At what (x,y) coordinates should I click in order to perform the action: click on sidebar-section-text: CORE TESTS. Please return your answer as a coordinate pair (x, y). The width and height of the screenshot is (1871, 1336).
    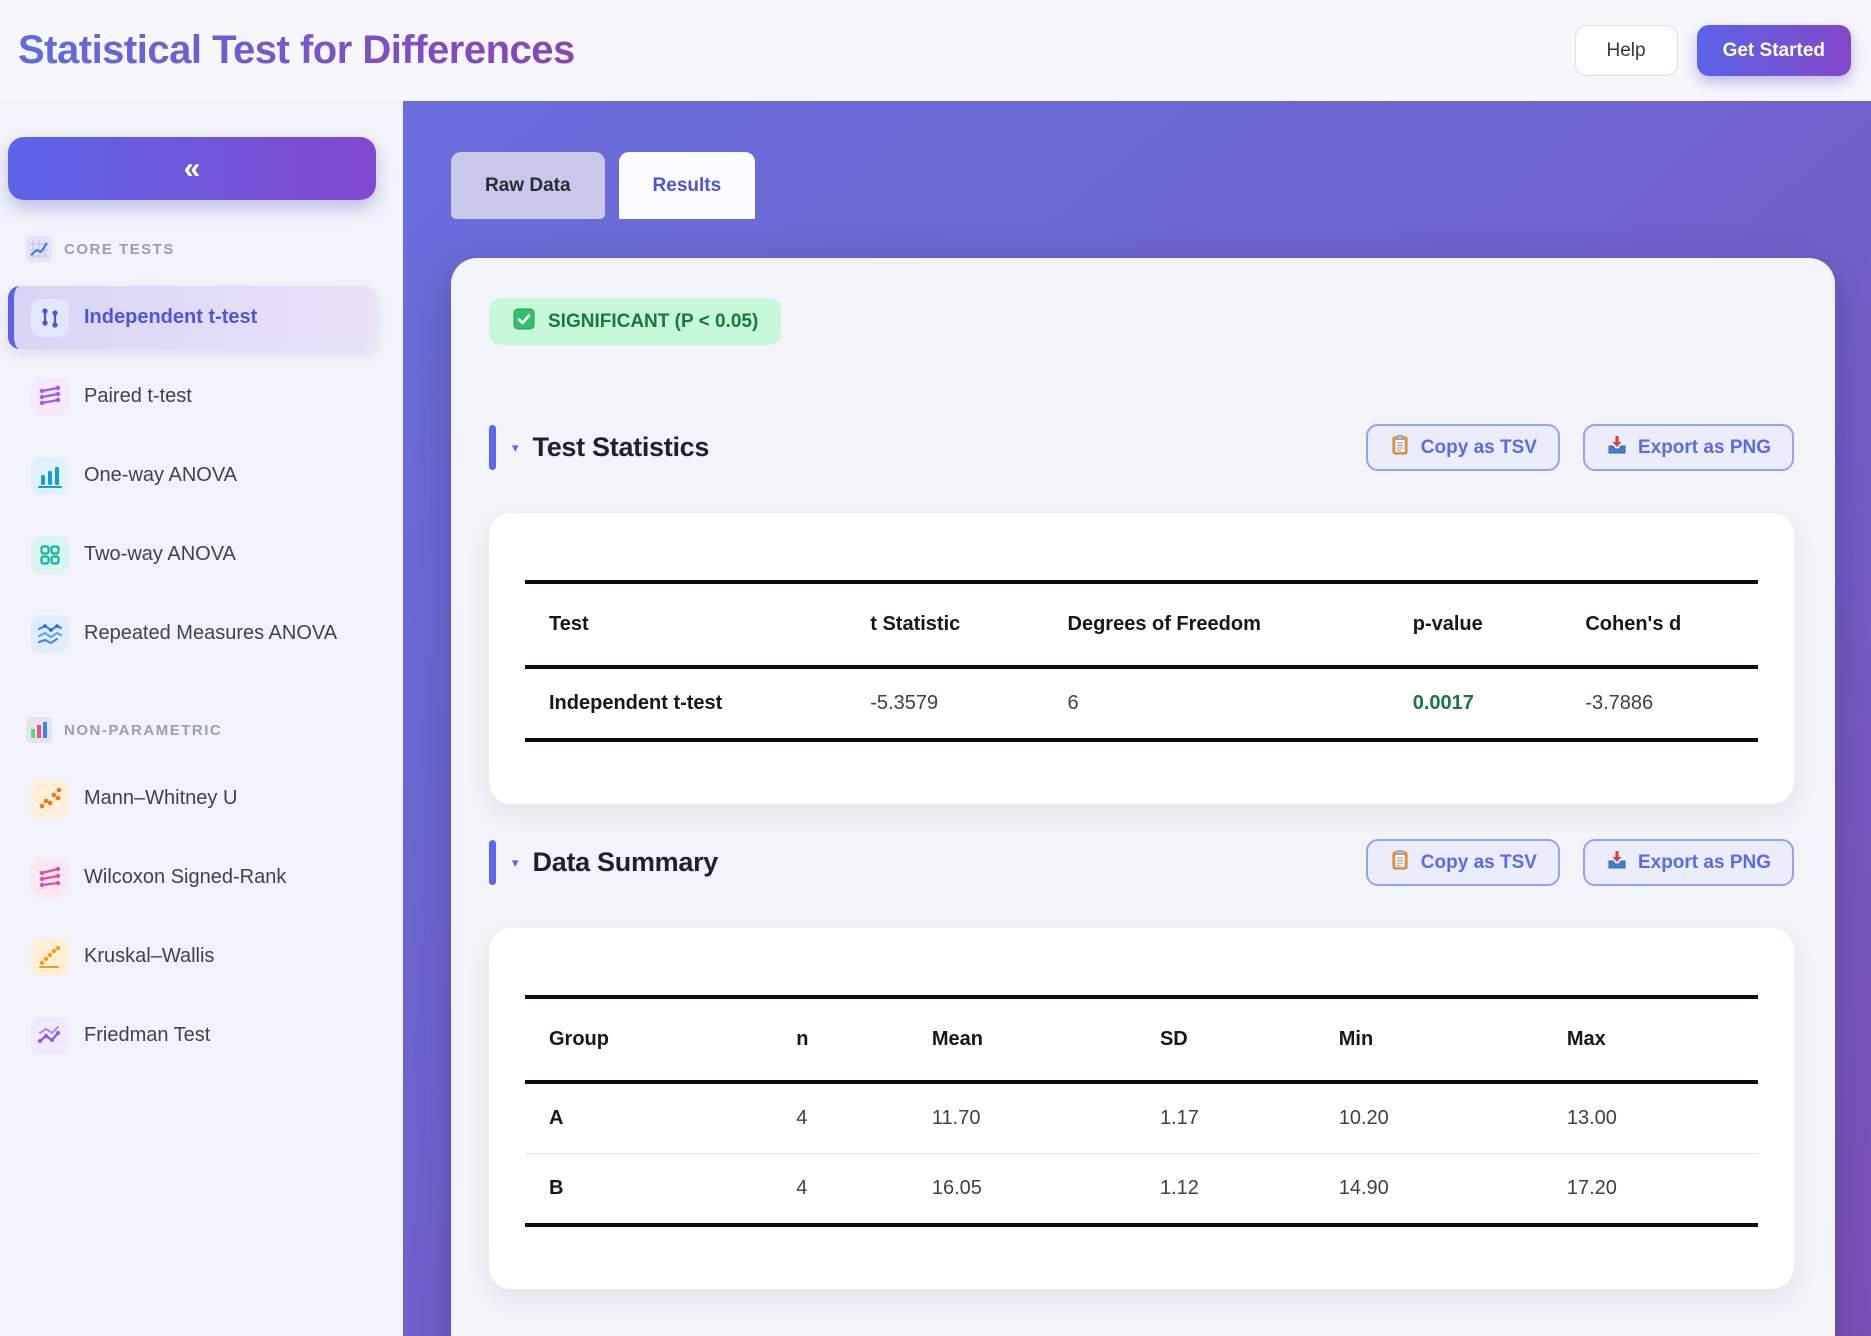
    Looking at the image, I should click on (119, 249).